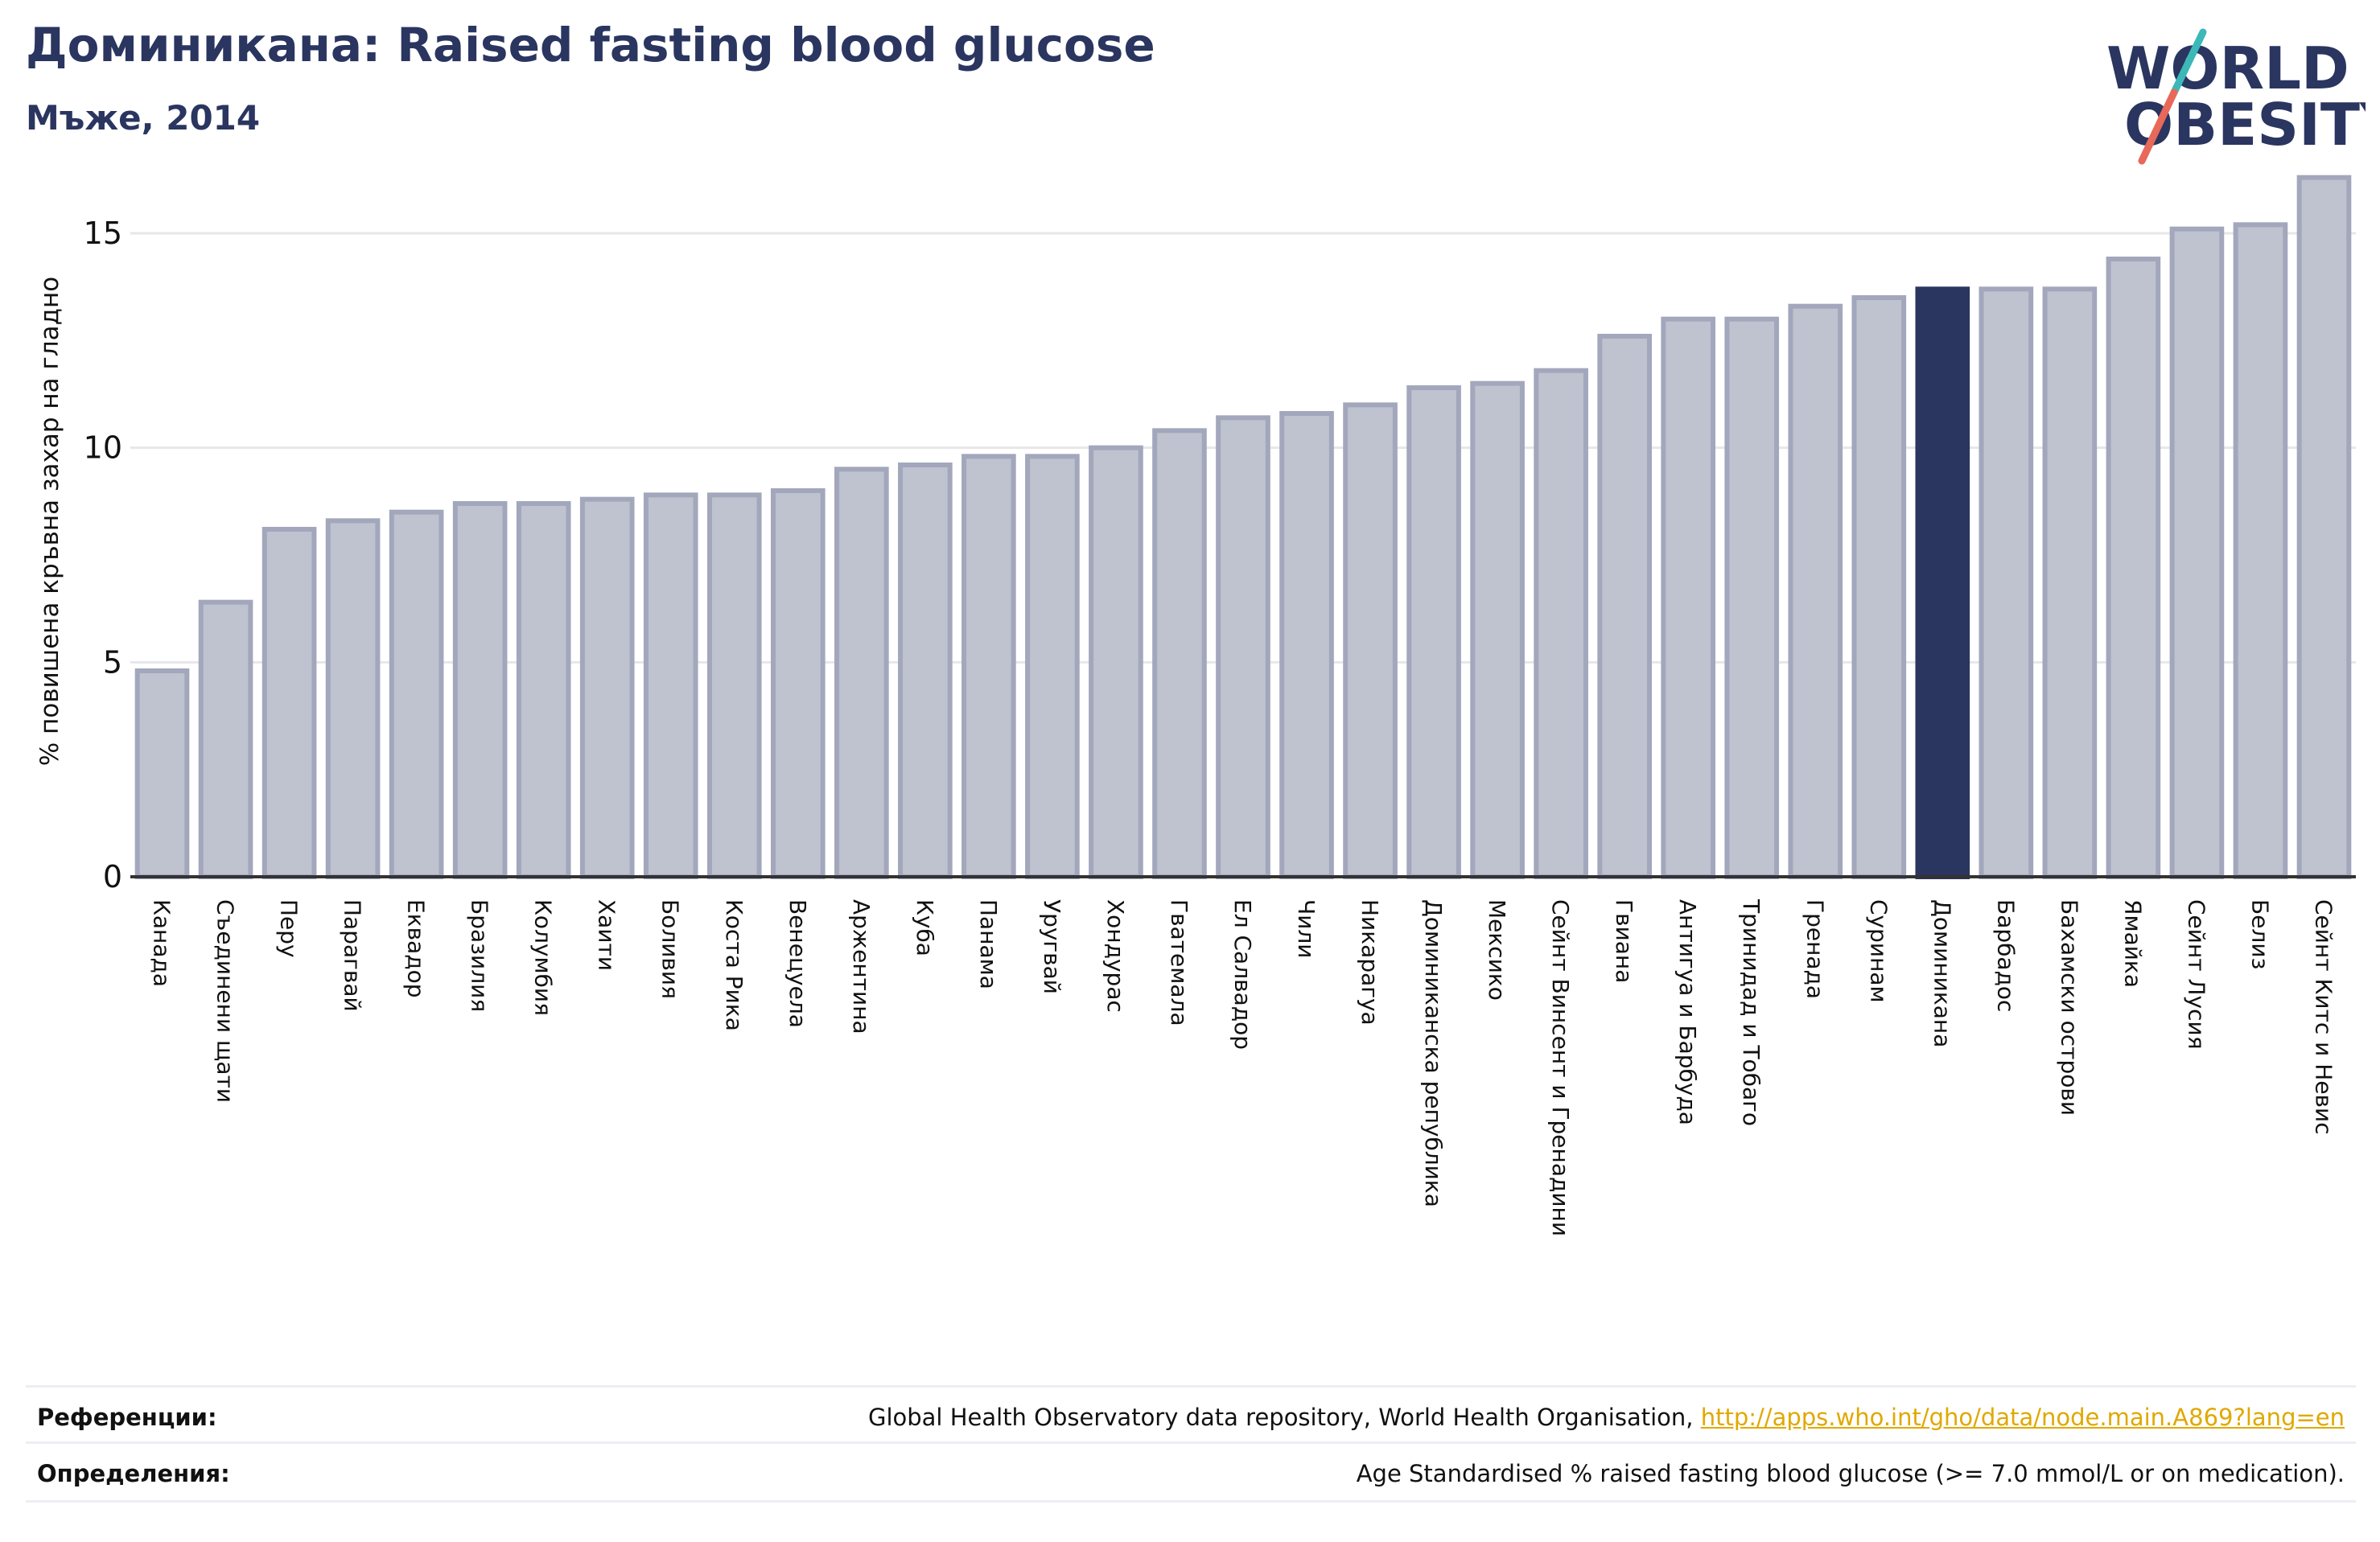 This screenshot has width=2380, height=1542. I want to click on chart-subtitle: Мъже, 2014, so click(143, 118).